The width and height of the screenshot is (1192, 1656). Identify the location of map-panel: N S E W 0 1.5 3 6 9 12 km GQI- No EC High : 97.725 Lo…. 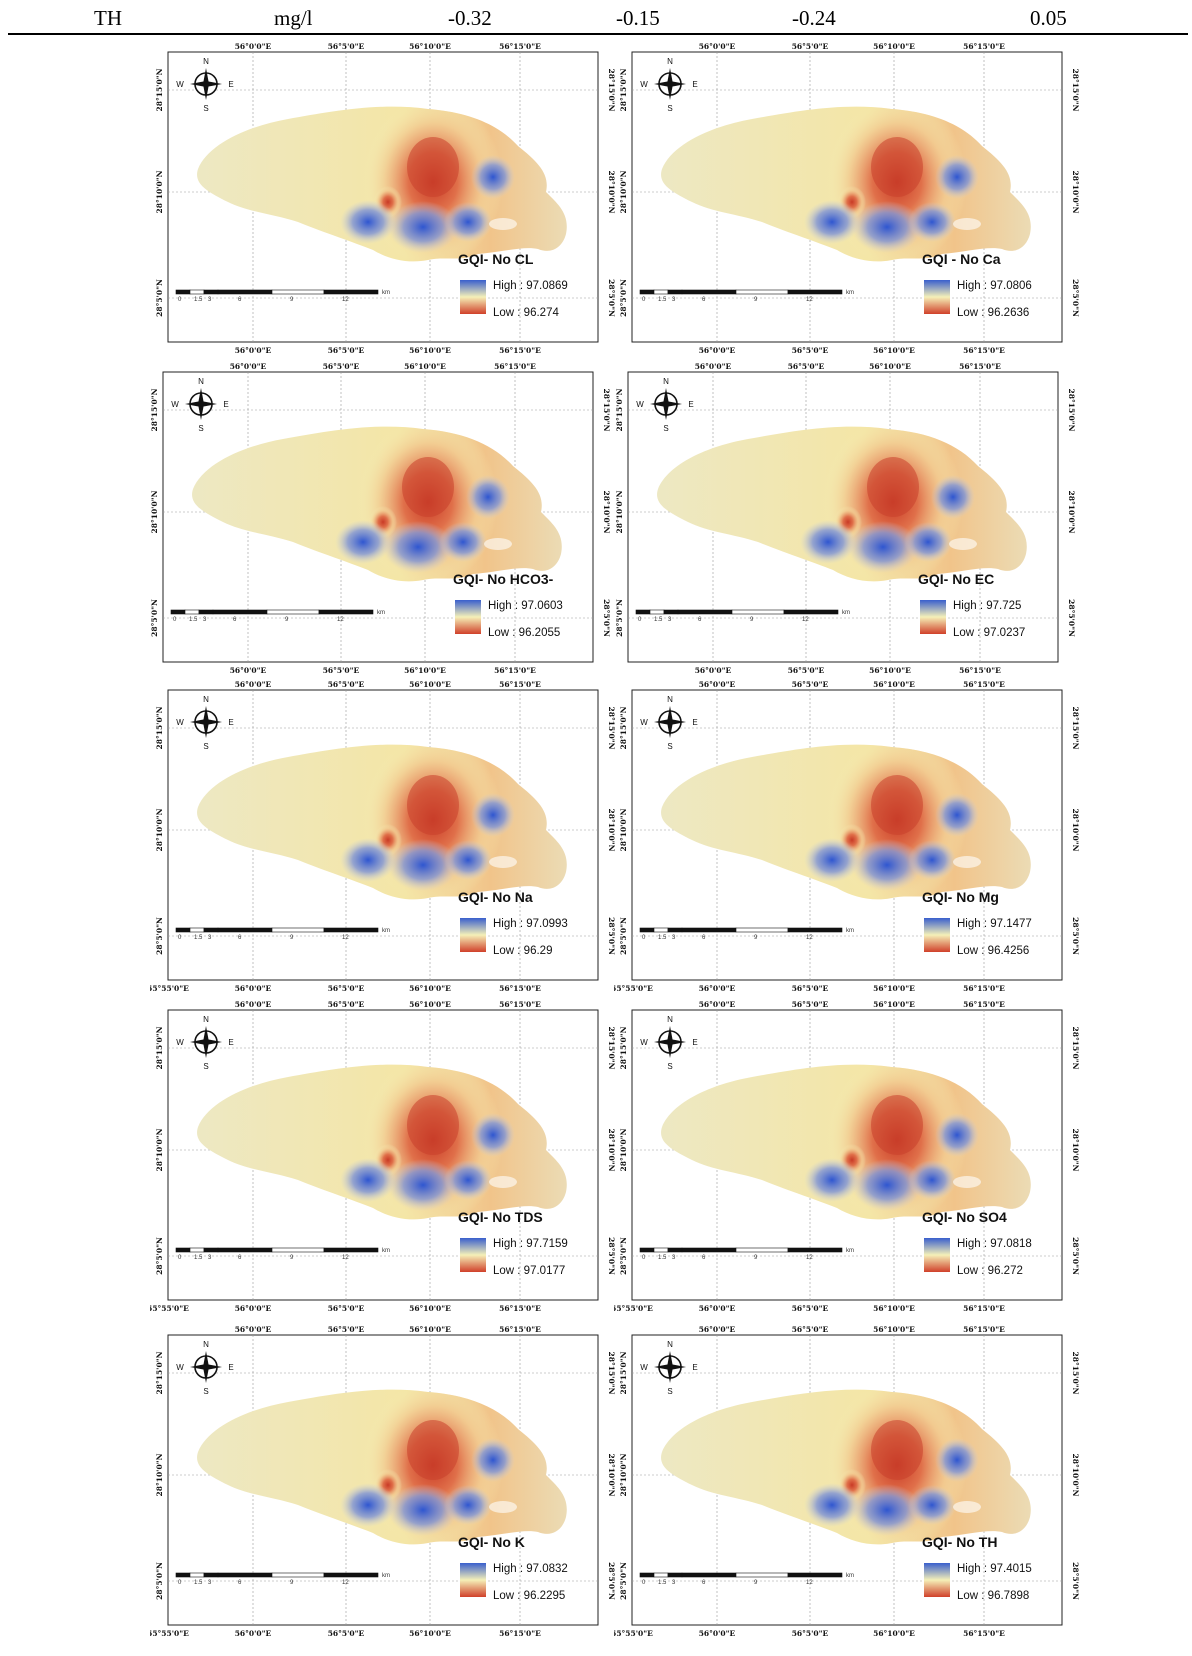
(845, 522).